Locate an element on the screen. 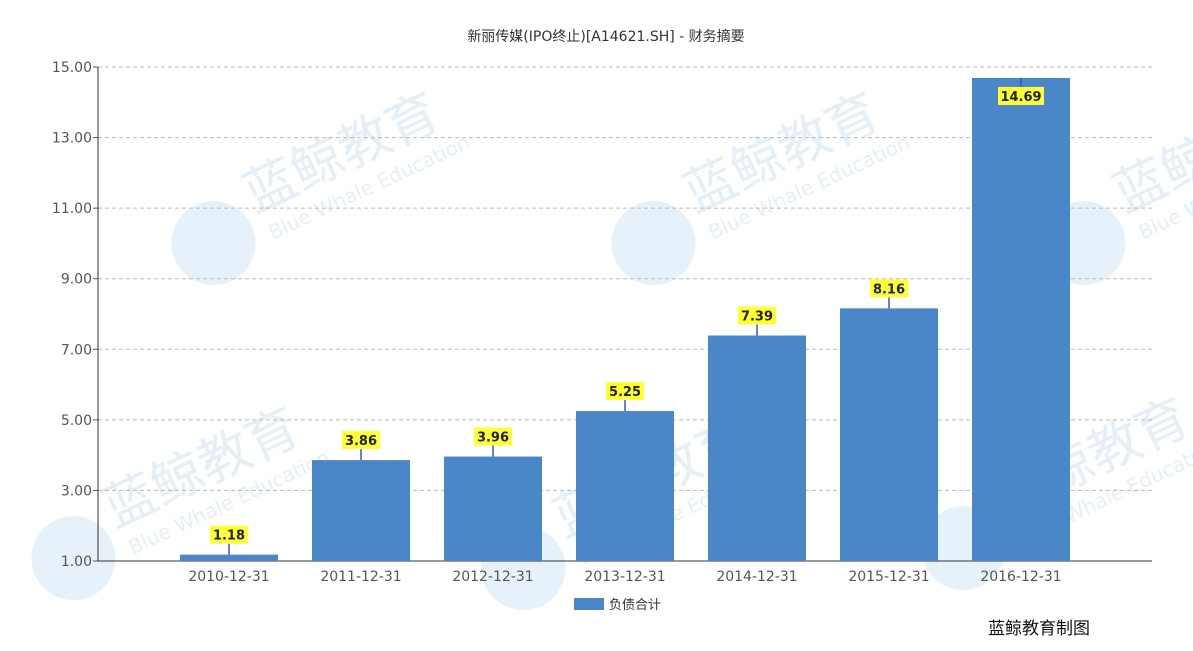 Image resolution: width=1193 pixels, height=651 pixels. x-tick-label: 2015-12-31 is located at coordinates (888, 577).